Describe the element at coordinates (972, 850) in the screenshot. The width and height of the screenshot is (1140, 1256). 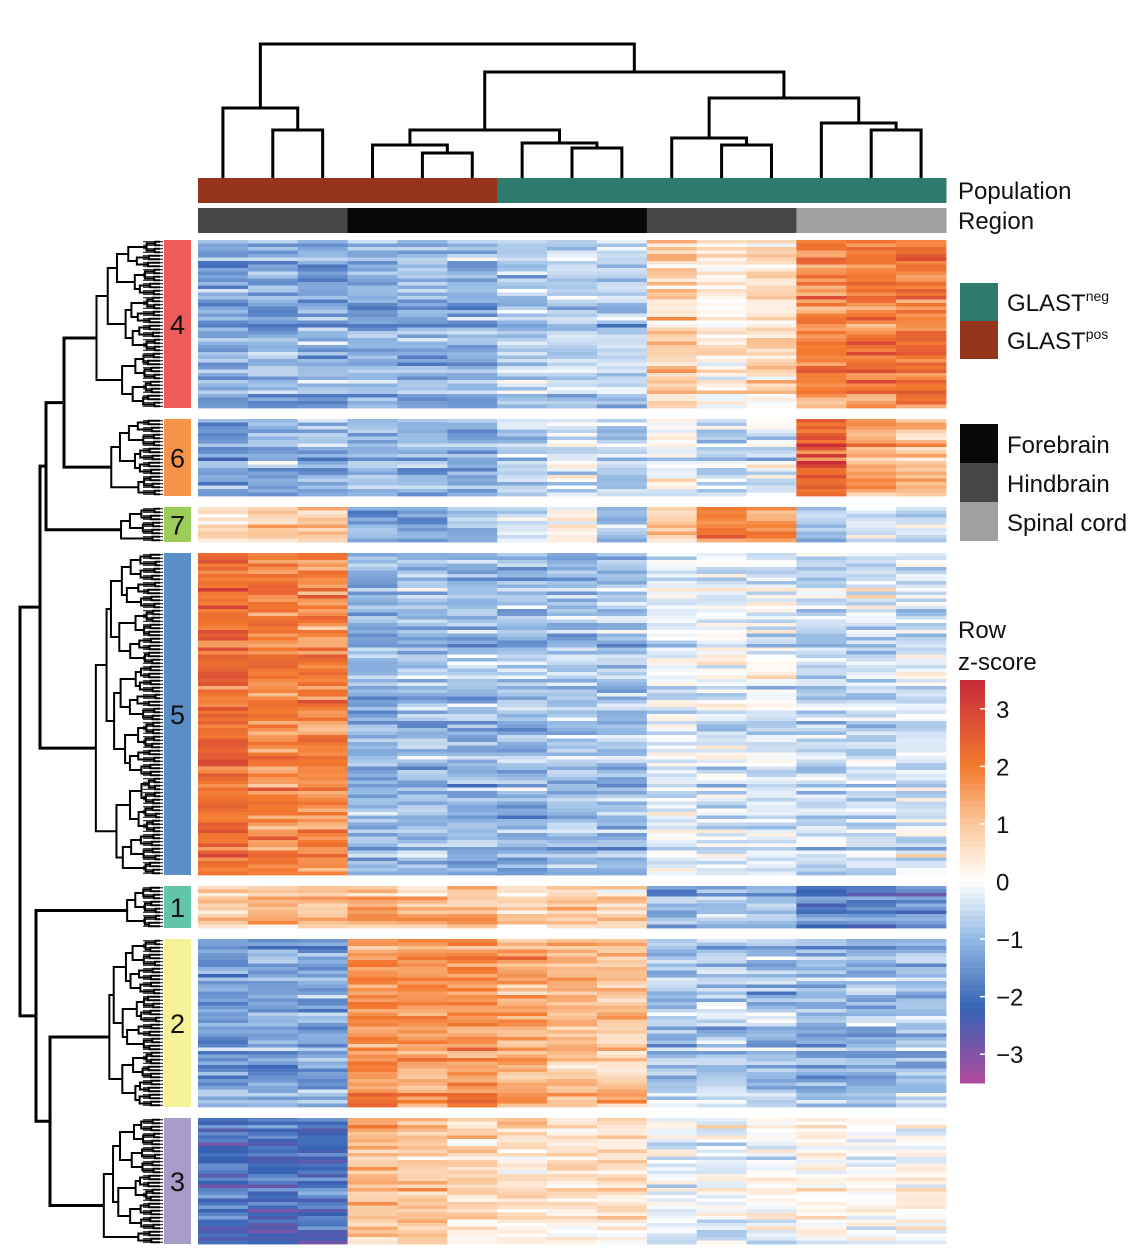
I see `colorbar-step` at that location.